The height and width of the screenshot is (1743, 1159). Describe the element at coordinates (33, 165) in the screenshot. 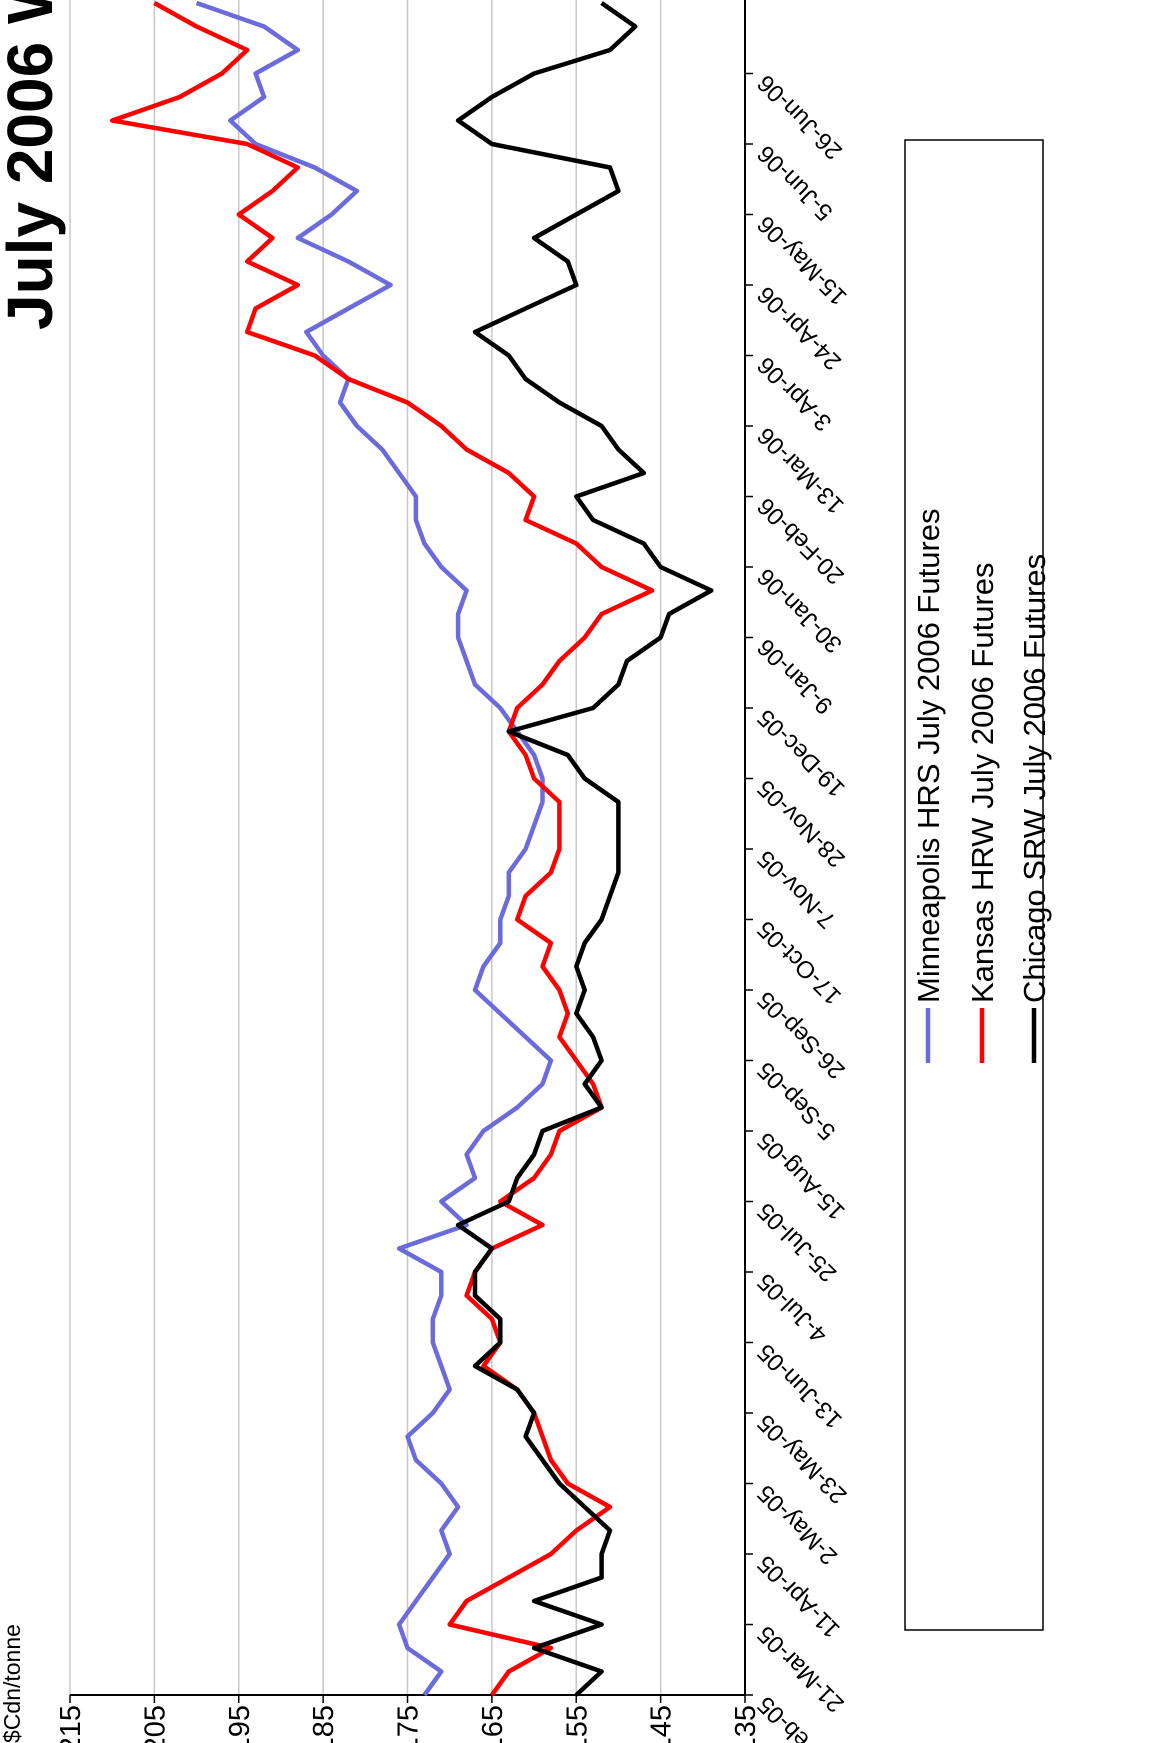

I see `chart-title: July 2006 Wheat Futures` at that location.